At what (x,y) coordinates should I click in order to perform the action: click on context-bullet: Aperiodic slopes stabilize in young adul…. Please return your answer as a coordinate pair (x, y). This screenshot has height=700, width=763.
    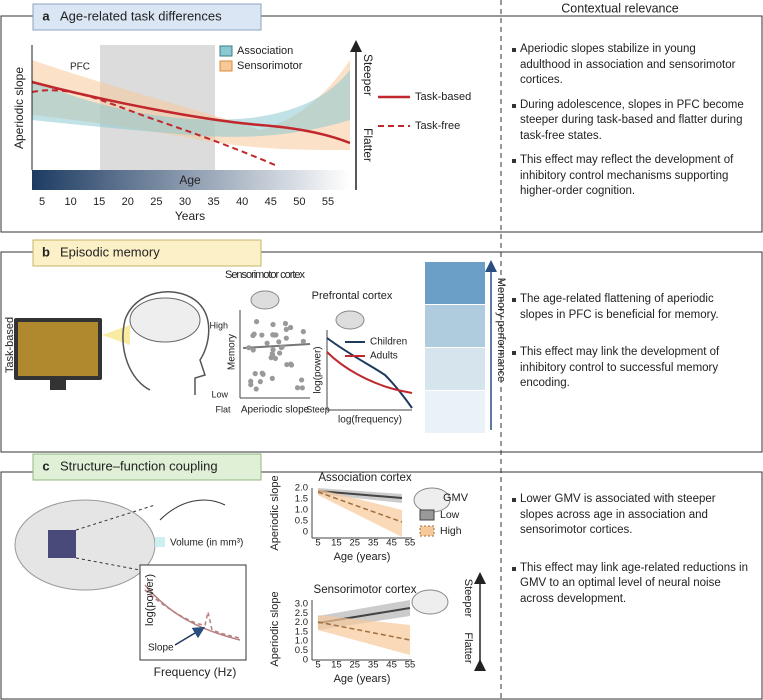
    Looking at the image, I should click on (630, 65).